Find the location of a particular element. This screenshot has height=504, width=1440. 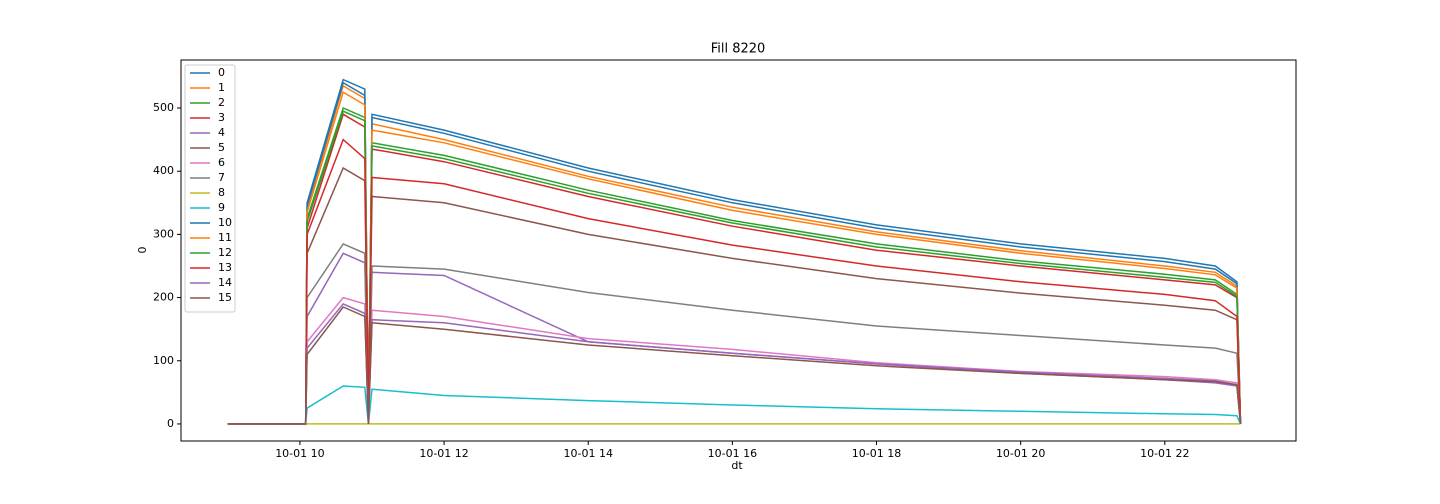

x-tick-label: 10-01 22 is located at coordinates (1164, 453).